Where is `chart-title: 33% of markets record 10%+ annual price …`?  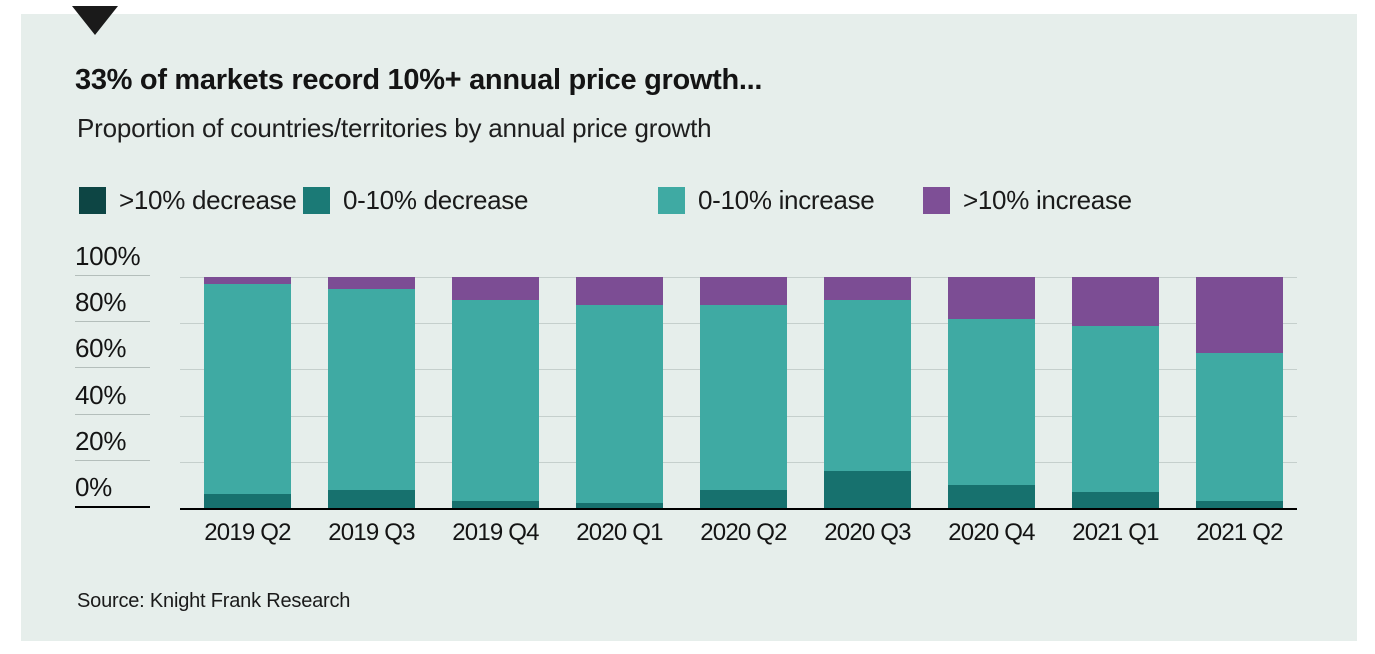
chart-title: 33% of markets record 10%+ annual price … is located at coordinates (419, 80).